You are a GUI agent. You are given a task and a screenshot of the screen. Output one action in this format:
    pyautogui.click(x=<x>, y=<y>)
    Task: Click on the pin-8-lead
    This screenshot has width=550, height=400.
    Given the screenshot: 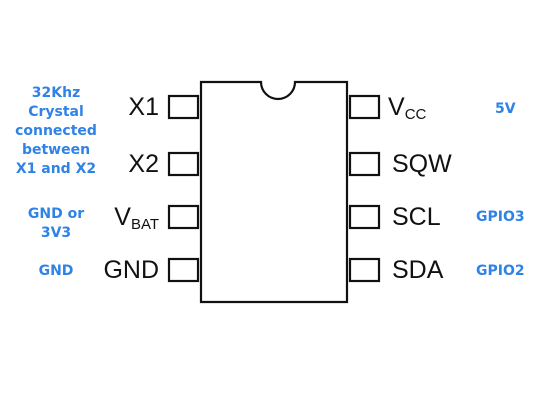 What is the action you would take?
    pyautogui.click(x=364, y=107)
    